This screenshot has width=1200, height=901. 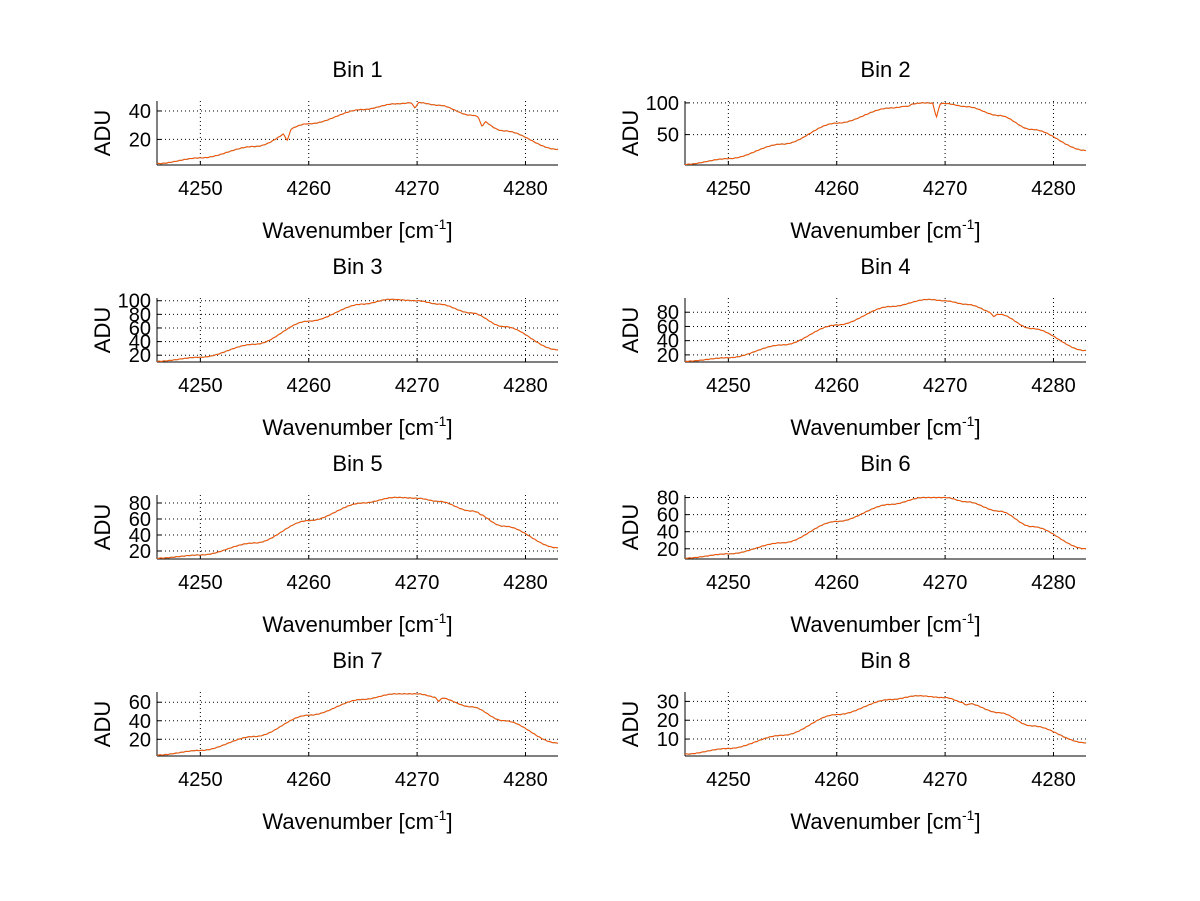 I want to click on subplot-title: Bin 1, so click(x=357, y=69).